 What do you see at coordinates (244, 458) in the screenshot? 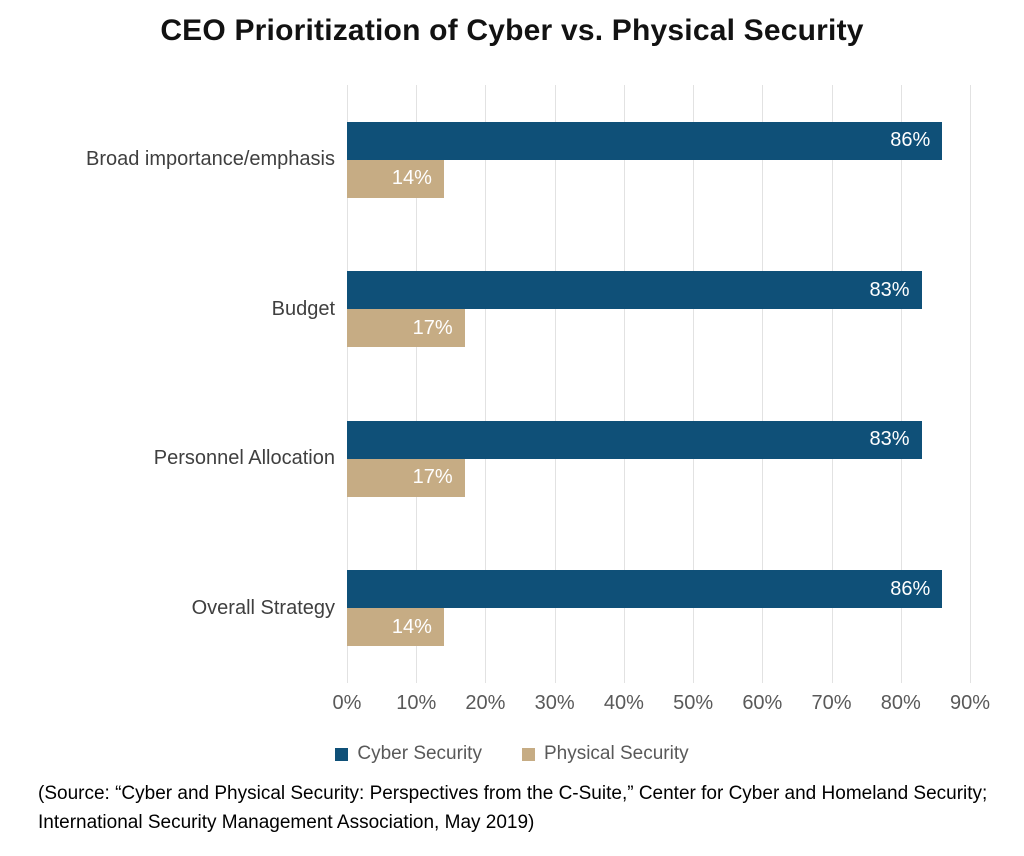
I see `category-label: Personnel Allocation` at bounding box center [244, 458].